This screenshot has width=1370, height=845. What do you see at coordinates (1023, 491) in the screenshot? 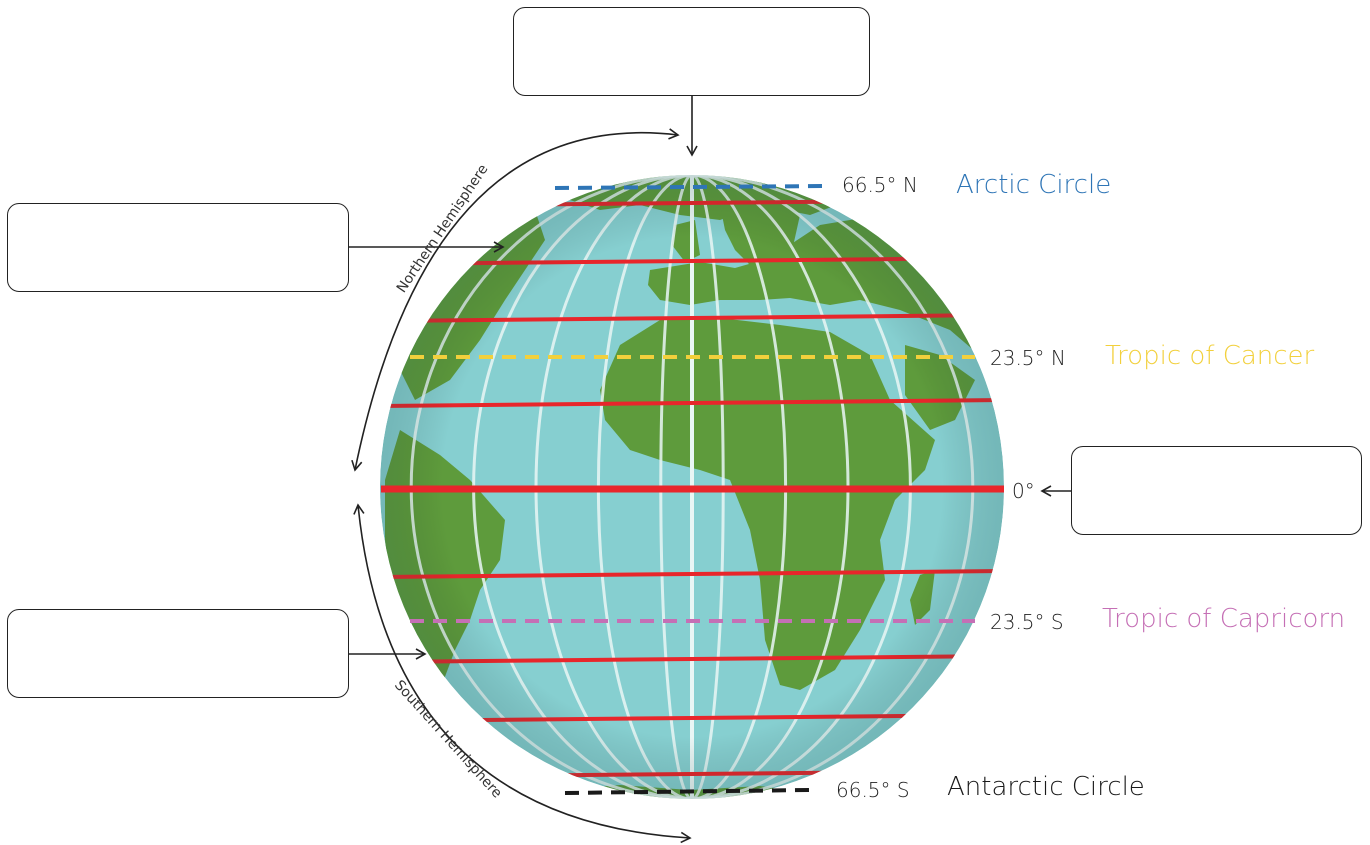
I see `equator-degree-label: 0°` at bounding box center [1023, 491].